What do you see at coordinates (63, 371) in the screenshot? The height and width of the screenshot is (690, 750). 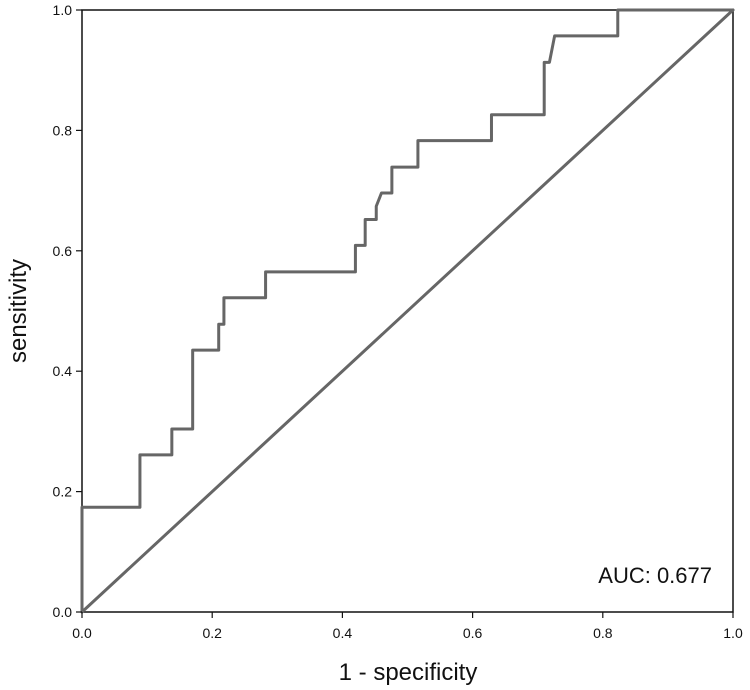 I see `y-tick-label-2: 0.4` at bounding box center [63, 371].